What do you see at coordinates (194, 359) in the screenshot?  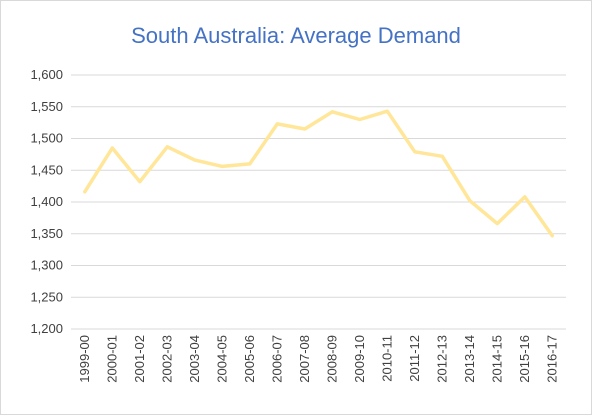 I see `x-tick-label: 2003-04` at bounding box center [194, 359].